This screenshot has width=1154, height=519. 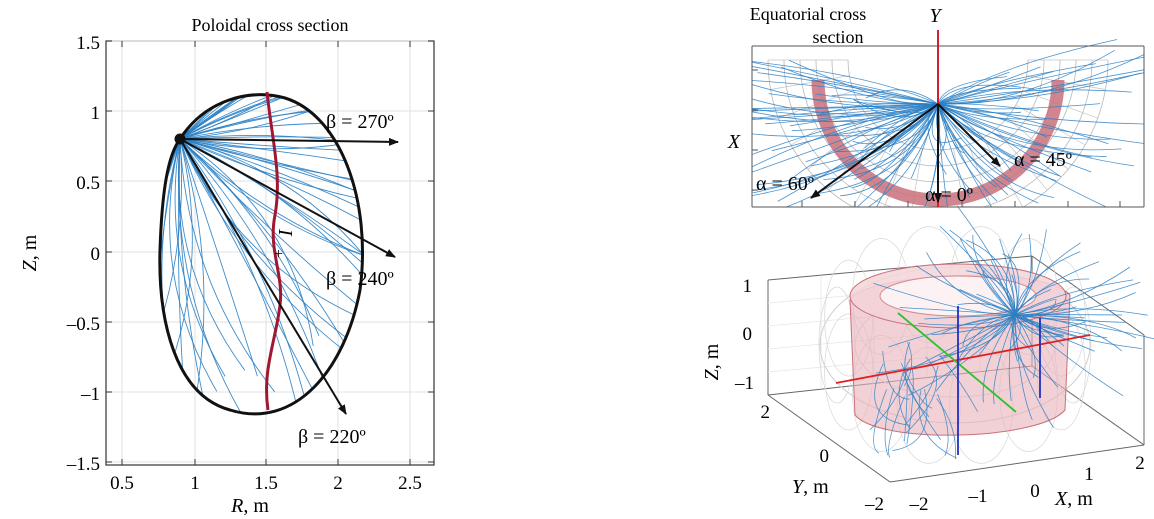 I want to click on z-axis-label-3d: Z, m, so click(x=712, y=361).